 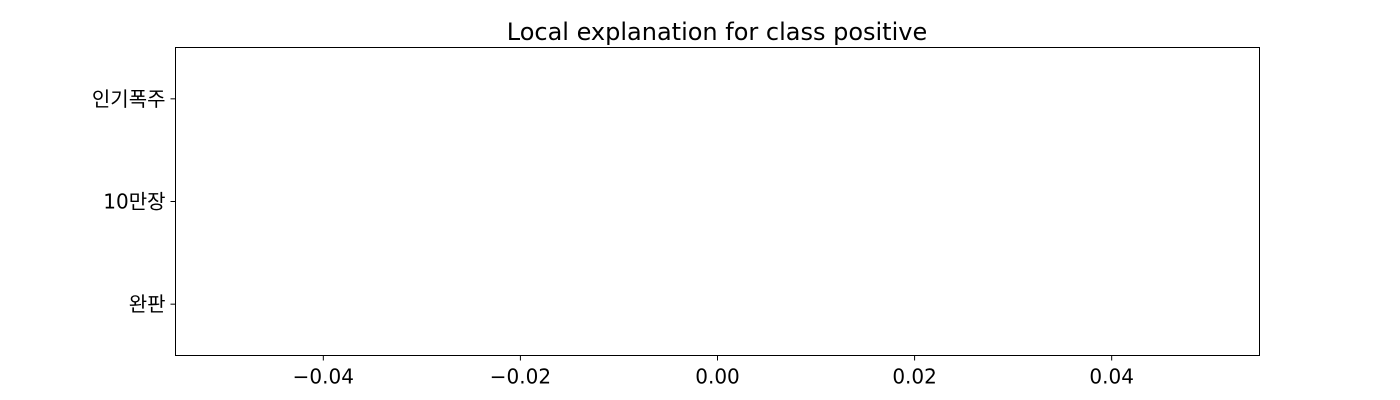 What do you see at coordinates (323, 377) in the screenshot?
I see `x-tick-label: −0.04` at bounding box center [323, 377].